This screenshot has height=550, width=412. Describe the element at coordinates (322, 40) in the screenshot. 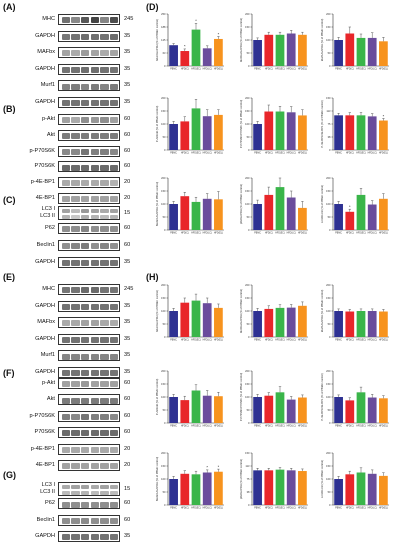

I see `y-axis-label: Murf1/GAPDH (% of PBMC control)` at that location.